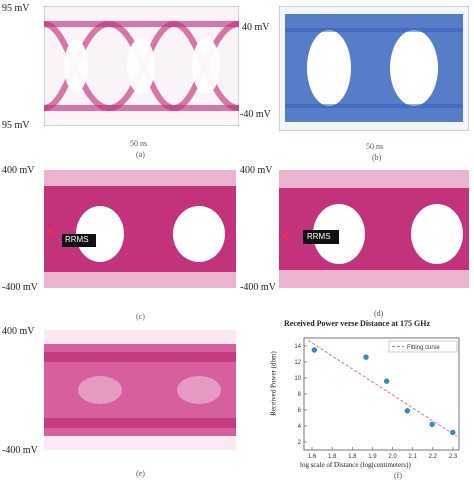  What do you see at coordinates (319, 236) in the screenshot?
I see `eye-d-marker: RRMS` at bounding box center [319, 236].